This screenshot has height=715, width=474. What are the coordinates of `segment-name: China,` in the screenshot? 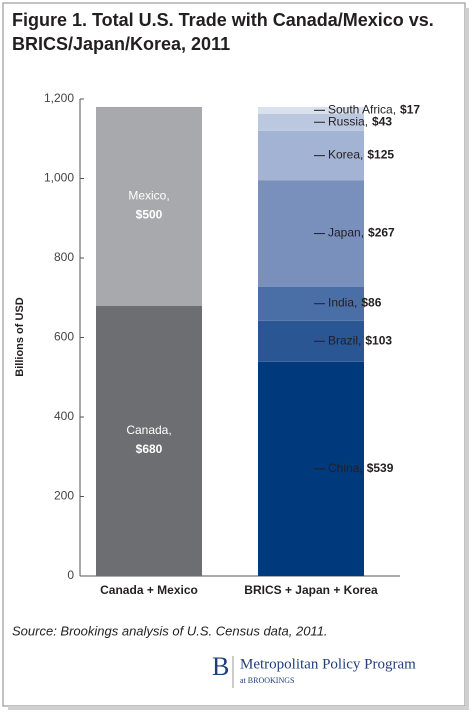 It's located at (345, 468).